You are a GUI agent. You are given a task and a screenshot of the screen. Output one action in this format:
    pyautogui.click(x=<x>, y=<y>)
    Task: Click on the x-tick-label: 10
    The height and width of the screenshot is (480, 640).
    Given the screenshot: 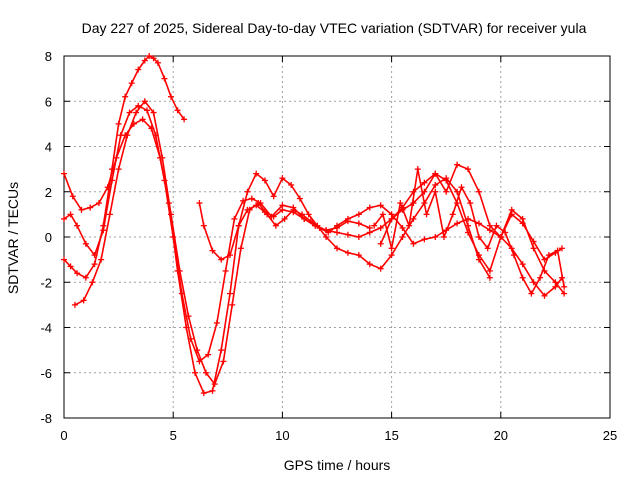 What is the action you would take?
    pyautogui.click(x=282, y=435)
    